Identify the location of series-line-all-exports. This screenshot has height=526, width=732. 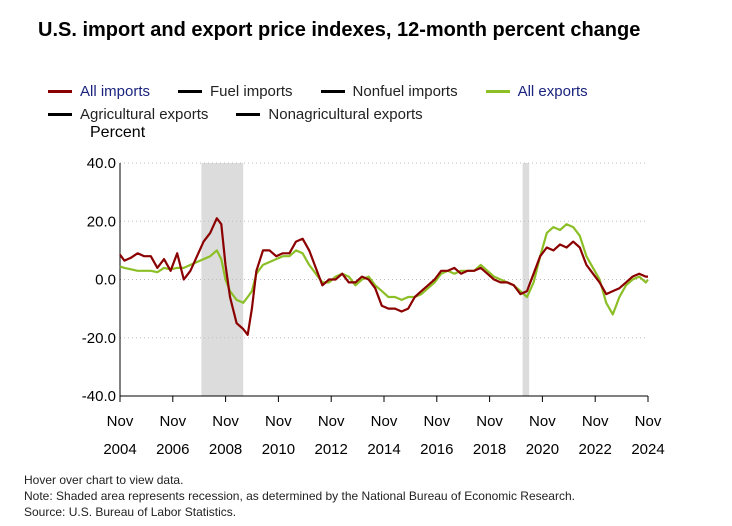
(384, 269).